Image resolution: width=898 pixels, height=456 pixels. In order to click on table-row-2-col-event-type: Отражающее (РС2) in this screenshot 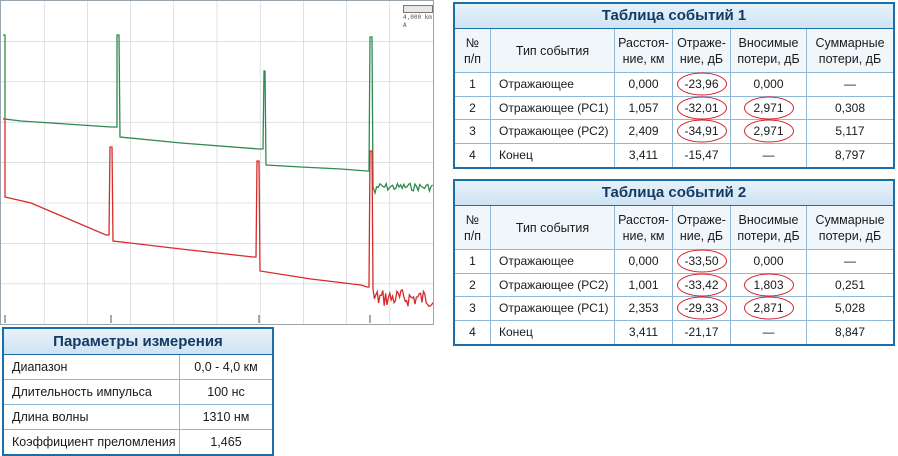, I will do `click(553, 285)`.